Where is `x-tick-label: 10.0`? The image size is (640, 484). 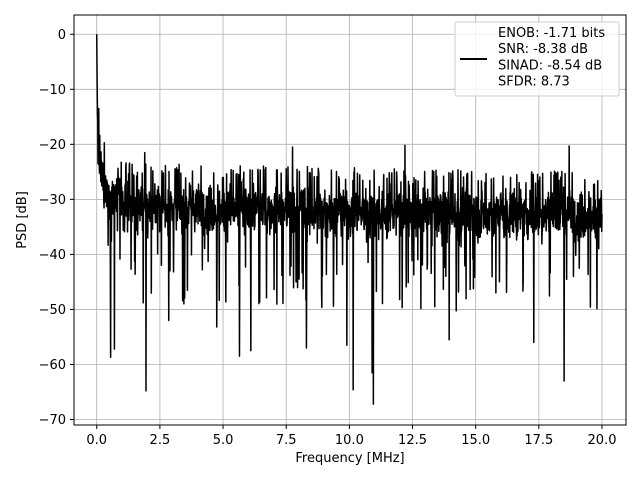 x-tick-label: 10.0 is located at coordinates (349, 440).